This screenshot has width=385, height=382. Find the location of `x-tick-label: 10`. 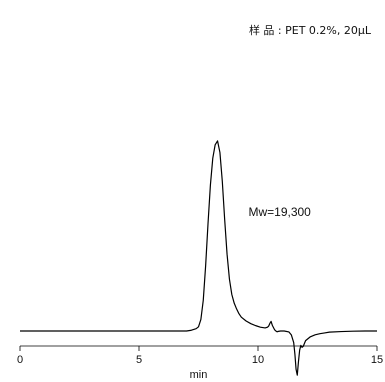

x-tick-label: 10 is located at coordinates (258, 360).